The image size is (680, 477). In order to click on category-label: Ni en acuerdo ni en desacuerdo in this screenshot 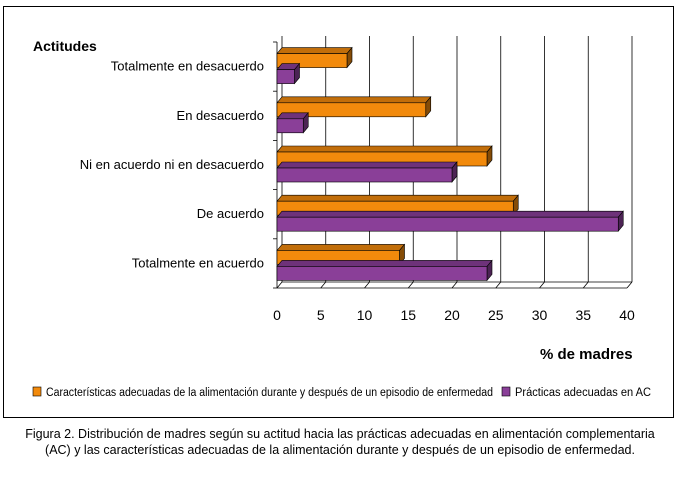, I will do `click(172, 164)`.